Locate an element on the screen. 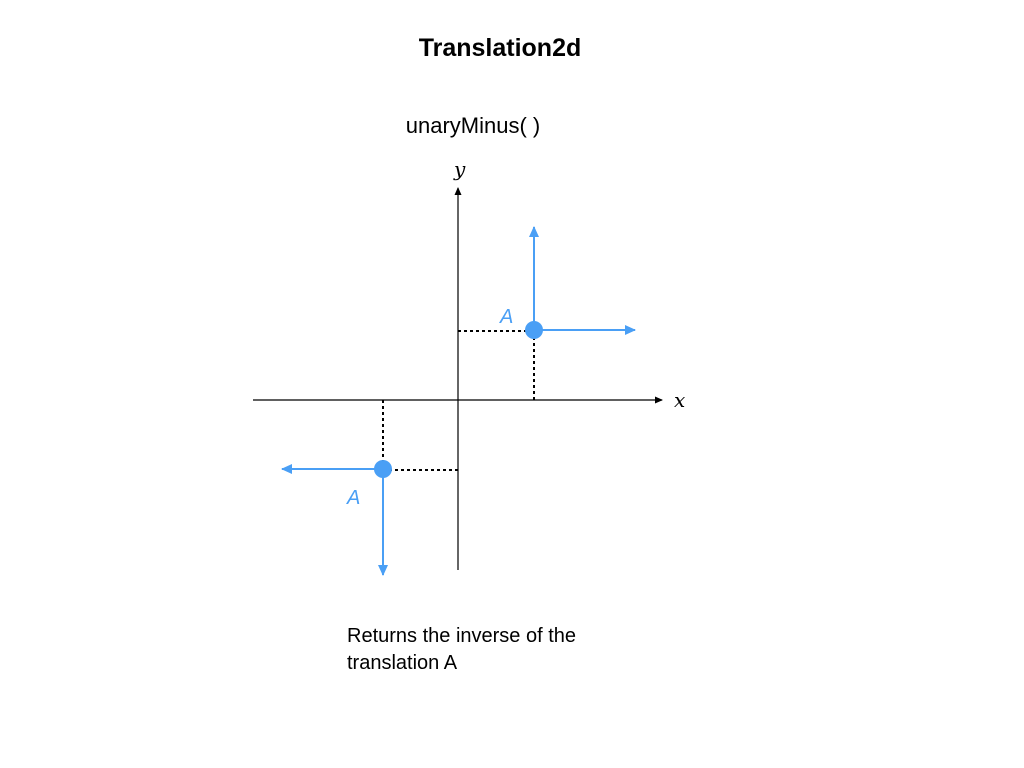 This screenshot has width=1024, height=768. description-line-2: translation A is located at coordinates (402, 663).